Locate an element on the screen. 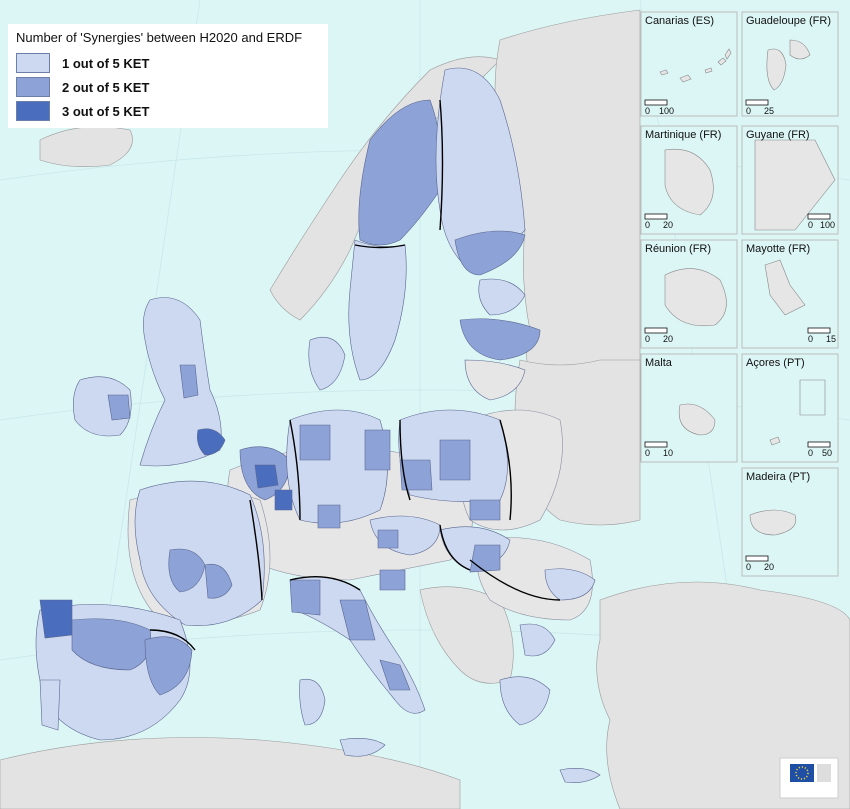 This screenshot has width=850, height=809. scale-start-martinique: 0 is located at coordinates (648, 225).